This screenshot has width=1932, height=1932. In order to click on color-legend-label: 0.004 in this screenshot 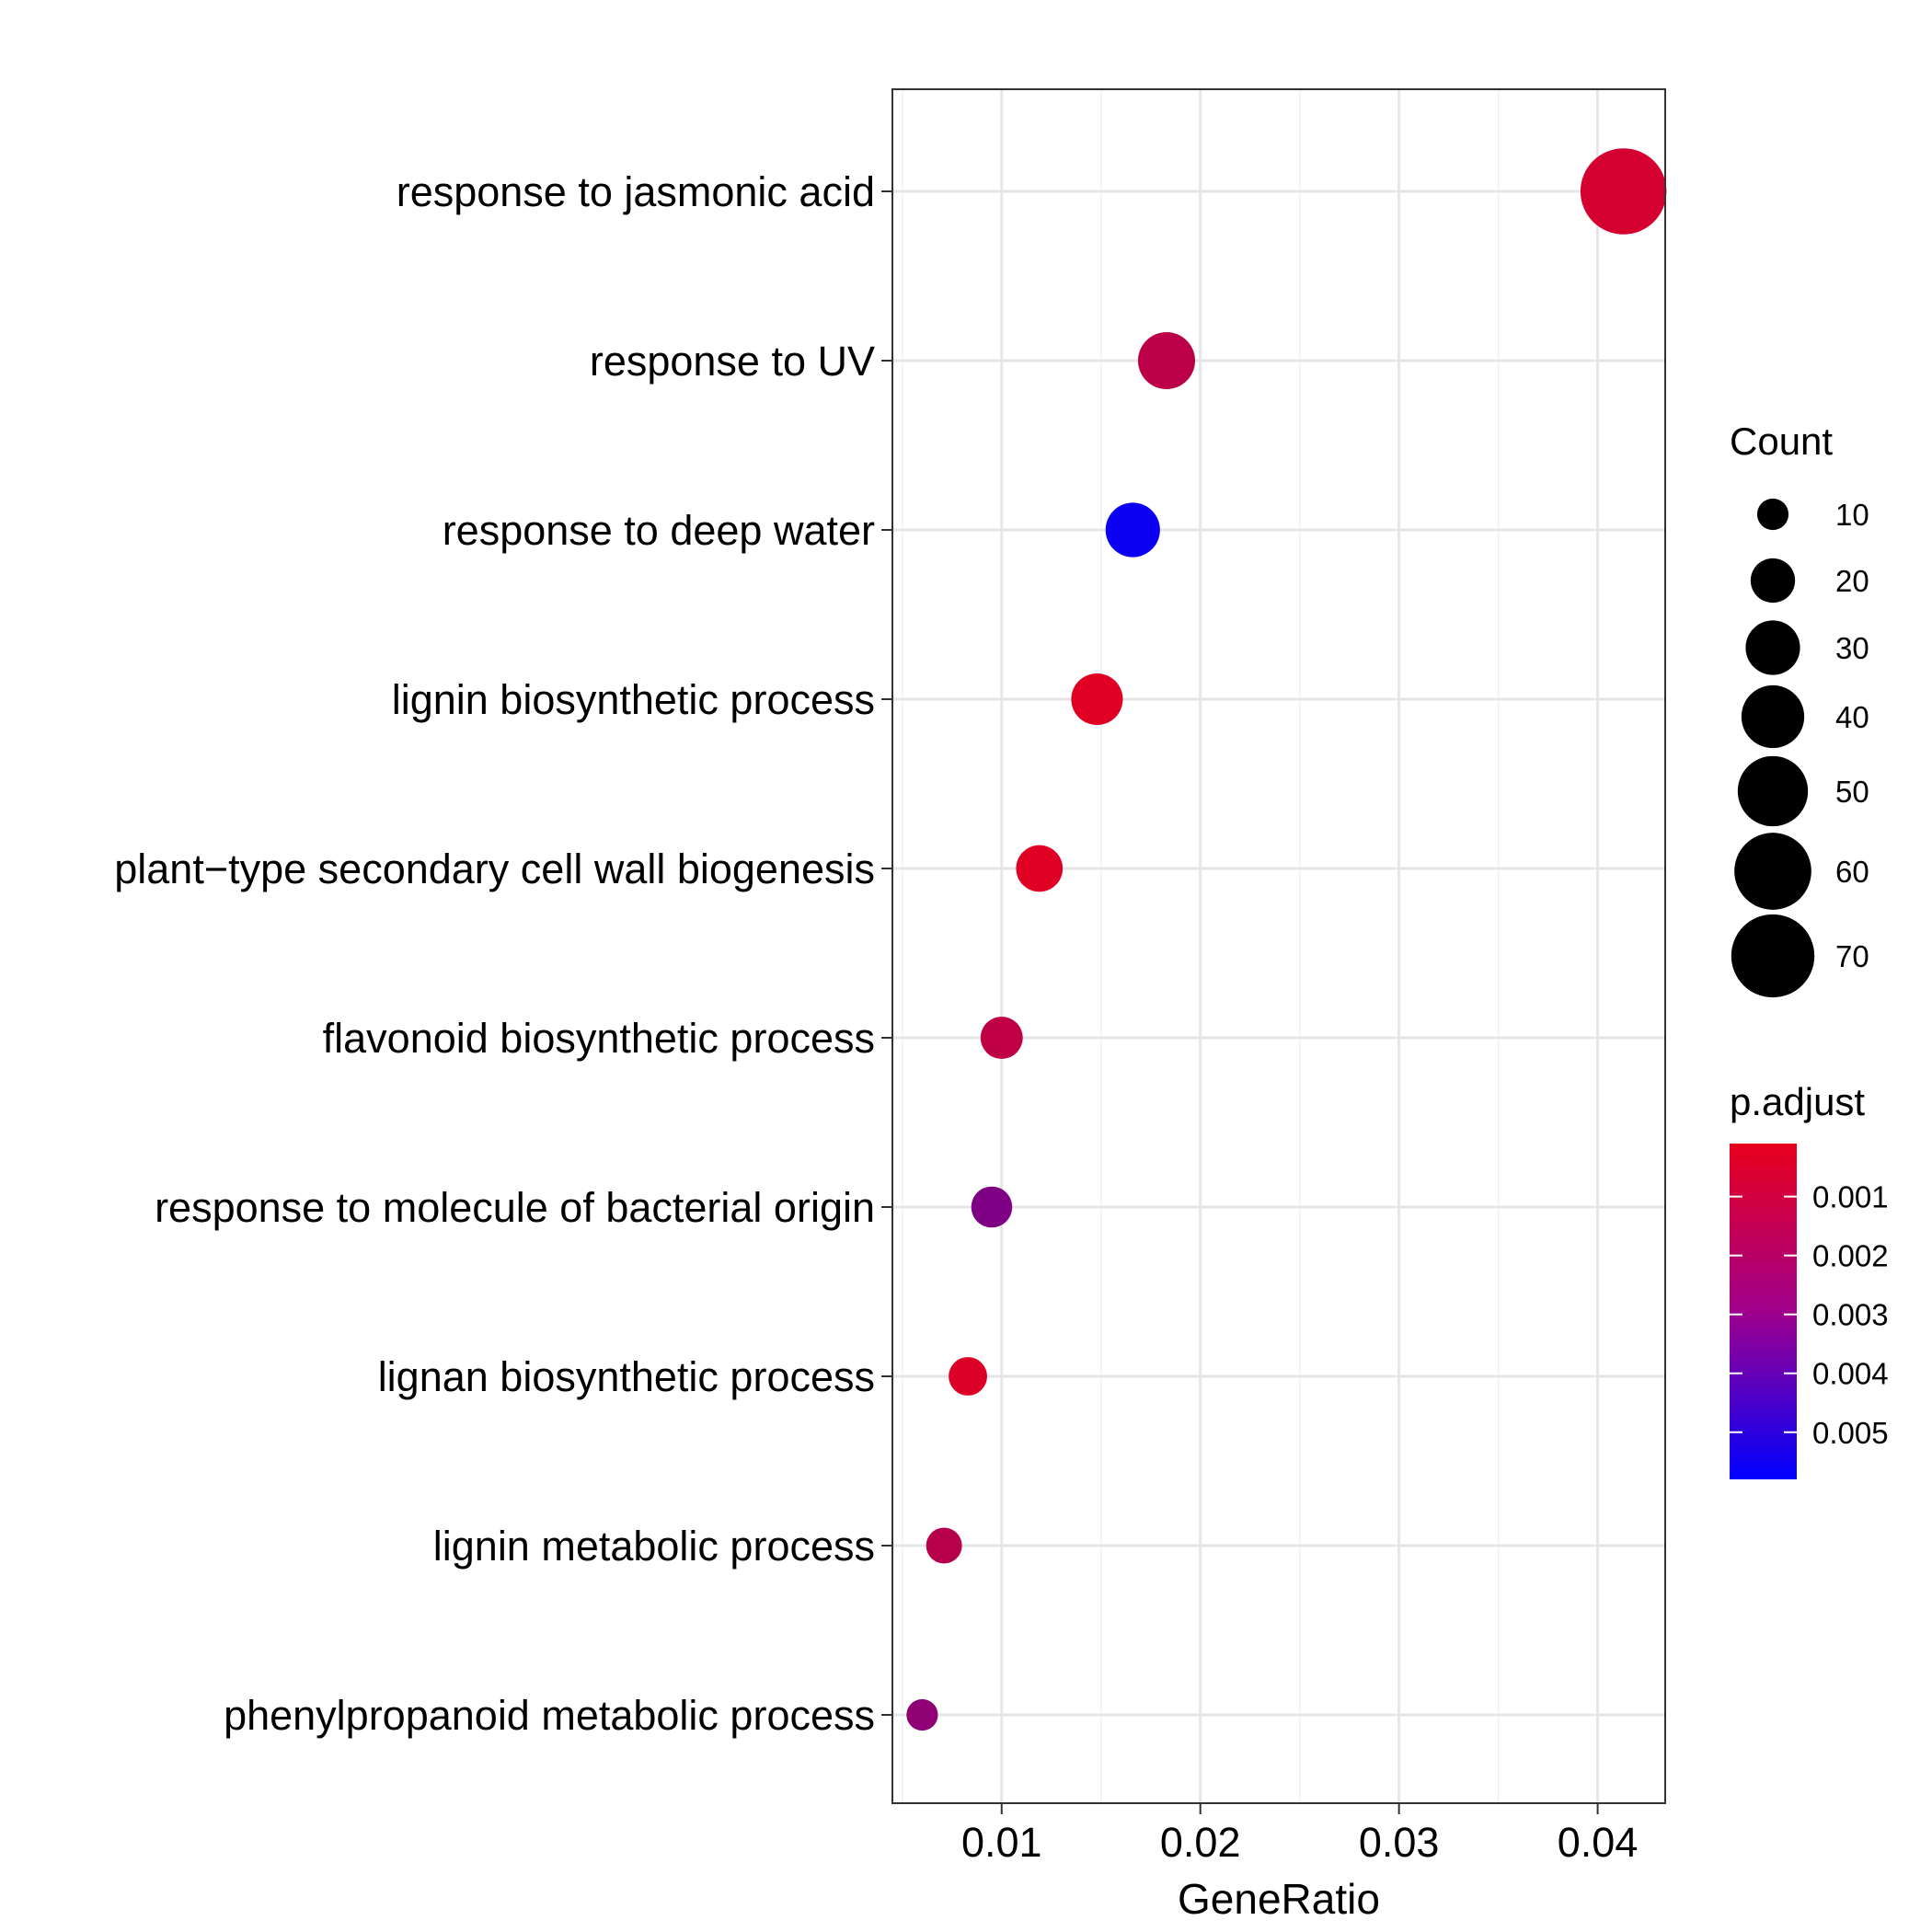, I will do `click(1850, 1374)`.